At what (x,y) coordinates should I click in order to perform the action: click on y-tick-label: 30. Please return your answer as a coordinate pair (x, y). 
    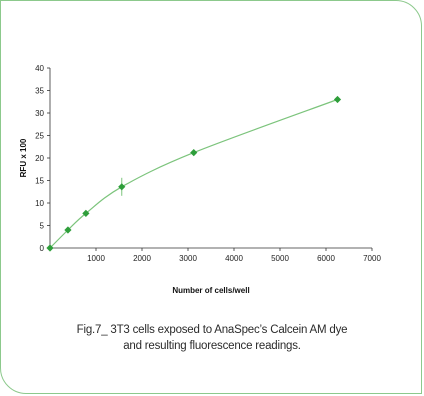
    Looking at the image, I should click on (39, 113).